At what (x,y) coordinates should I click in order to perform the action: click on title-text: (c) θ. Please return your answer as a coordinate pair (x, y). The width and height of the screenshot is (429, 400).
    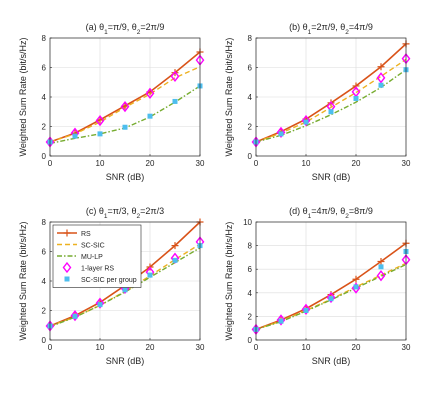
    Looking at the image, I should click on (95, 211).